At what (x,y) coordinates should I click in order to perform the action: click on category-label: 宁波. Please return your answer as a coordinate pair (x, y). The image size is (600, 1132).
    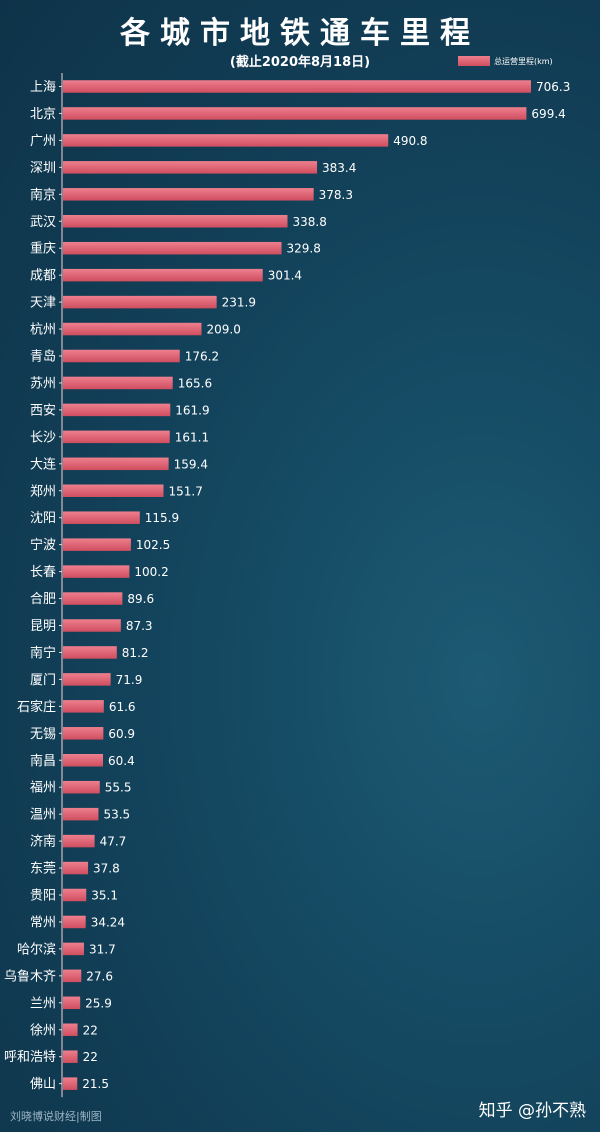
    Looking at the image, I should click on (43, 545).